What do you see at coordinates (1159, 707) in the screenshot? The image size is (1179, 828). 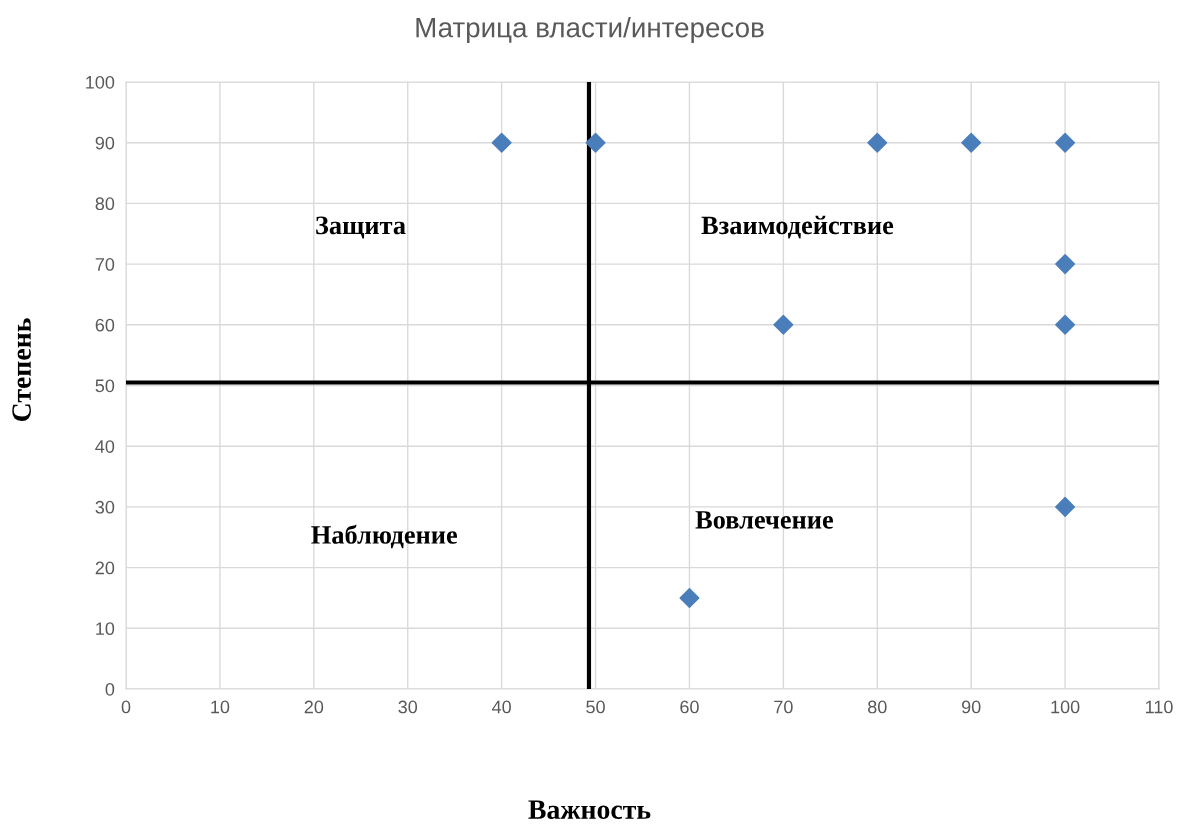 I see `x-tick-label: 110` at bounding box center [1159, 707].